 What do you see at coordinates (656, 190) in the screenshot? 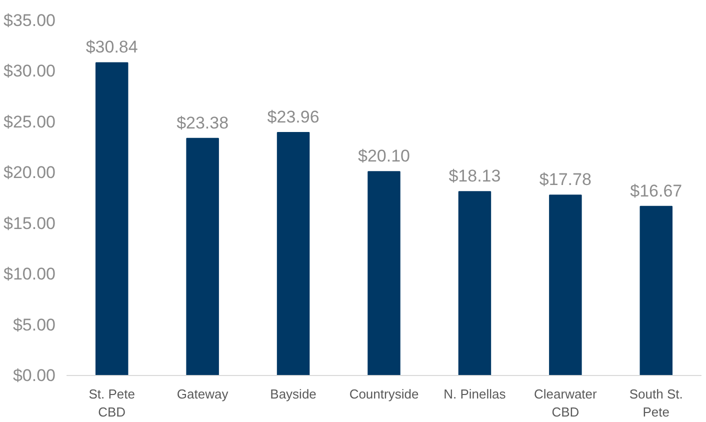
I see `data-label: $16.67` at bounding box center [656, 190].